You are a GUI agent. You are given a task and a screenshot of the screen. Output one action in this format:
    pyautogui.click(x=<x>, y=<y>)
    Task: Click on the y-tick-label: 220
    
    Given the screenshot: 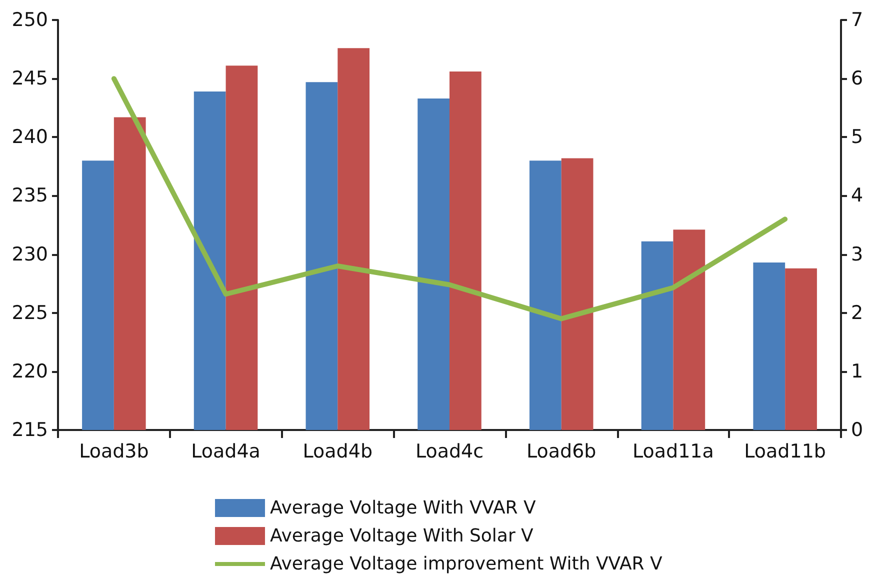 What is the action you would take?
    pyautogui.click(x=30, y=371)
    